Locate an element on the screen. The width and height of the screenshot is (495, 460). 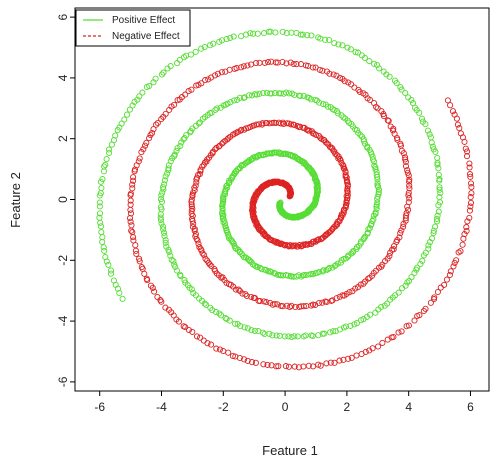
x-axis-label: Feature 1 is located at coordinates (290, 450).